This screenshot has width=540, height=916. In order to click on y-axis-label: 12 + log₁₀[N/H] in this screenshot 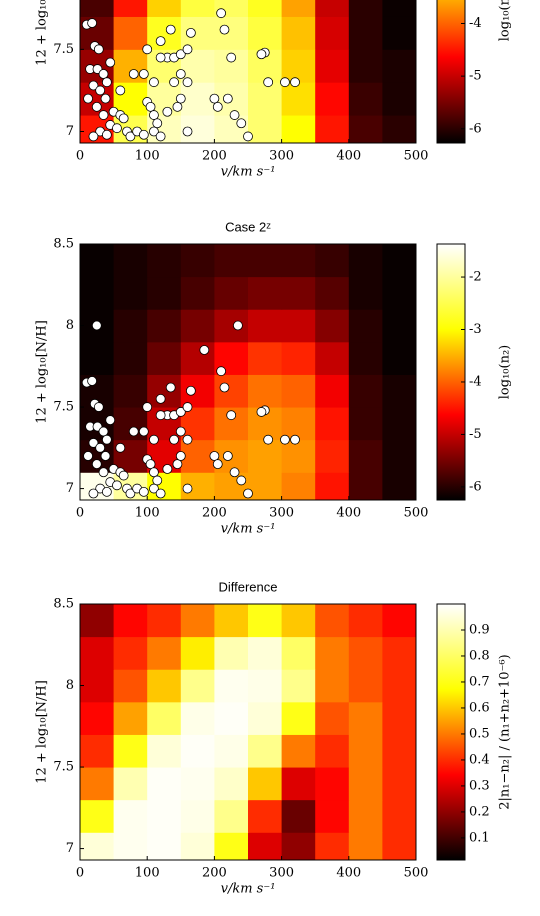, I will do `click(42, 732)`.